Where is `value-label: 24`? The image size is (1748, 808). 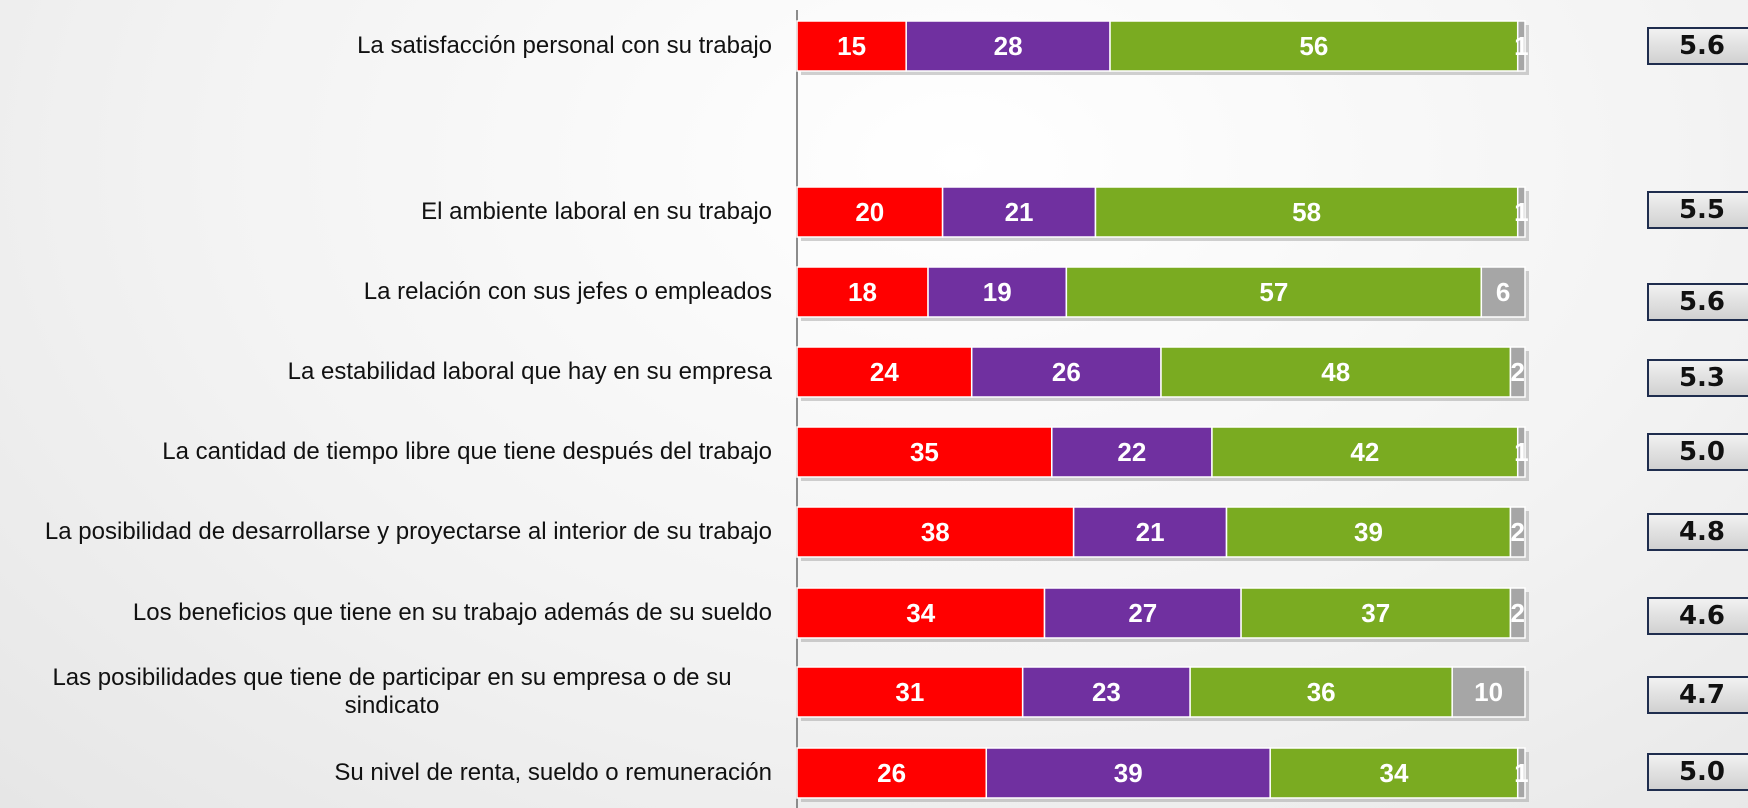 value-label: 24 is located at coordinates (884, 372).